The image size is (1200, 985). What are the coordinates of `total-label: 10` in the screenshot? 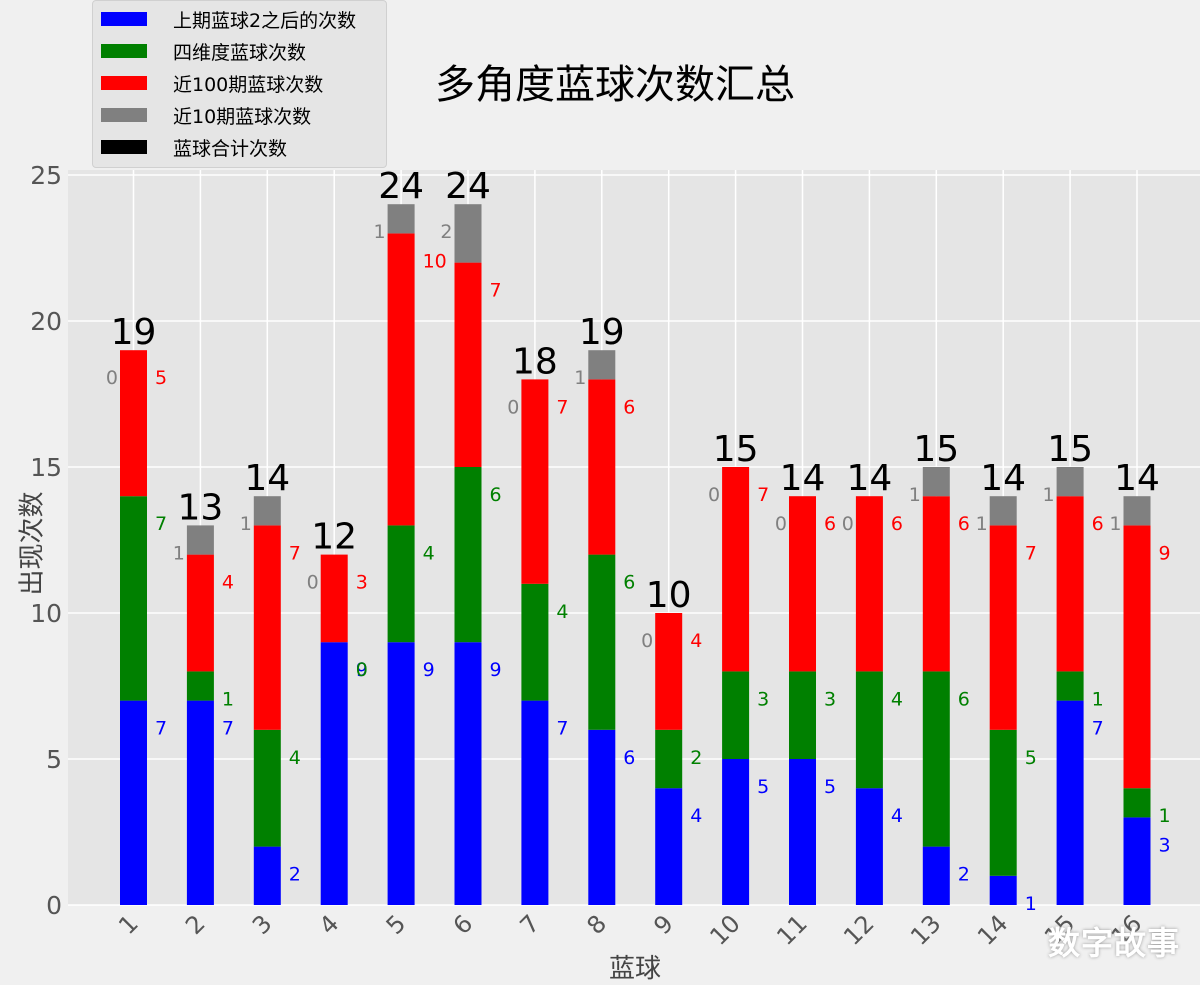 It's located at (669, 595).